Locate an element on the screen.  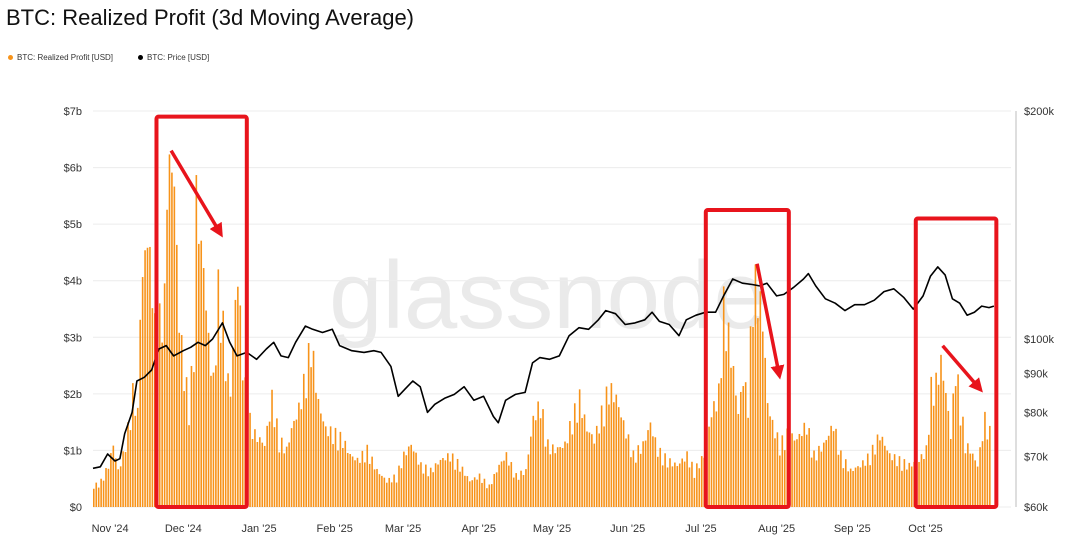
x-tick-label: Mar '25 is located at coordinates (403, 529).